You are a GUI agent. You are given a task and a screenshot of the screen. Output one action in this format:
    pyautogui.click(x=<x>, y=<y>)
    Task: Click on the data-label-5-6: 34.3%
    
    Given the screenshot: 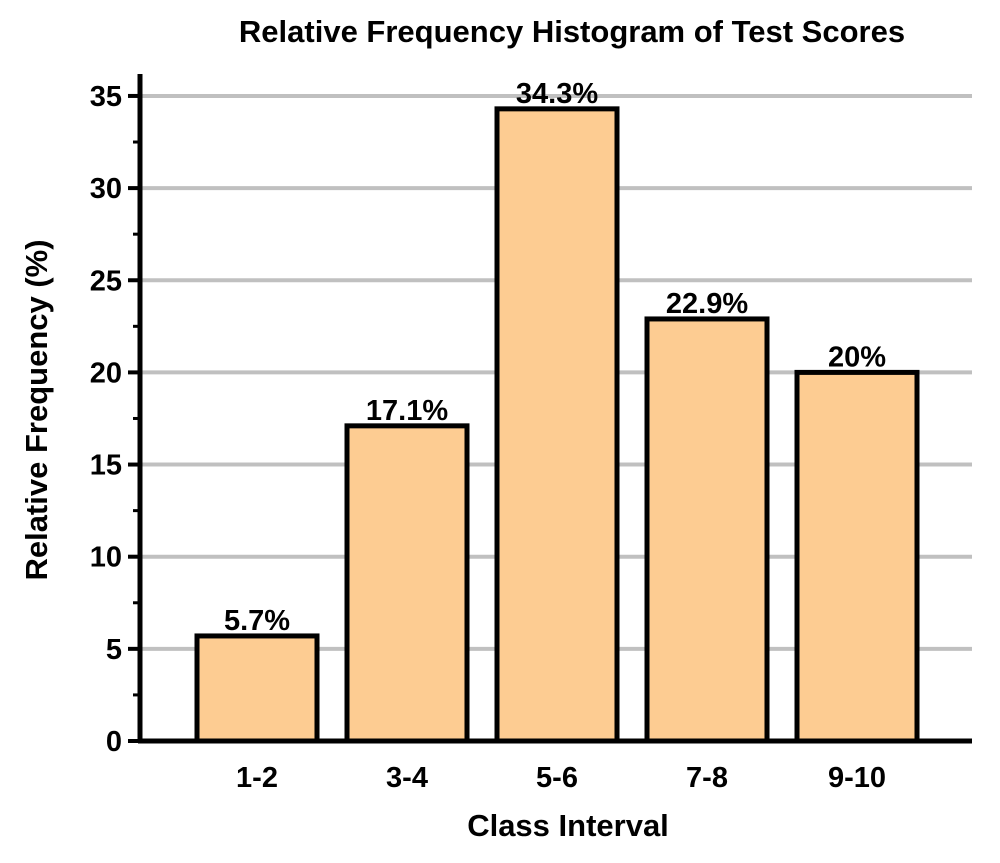 What is the action you would take?
    pyautogui.click(x=557, y=94)
    